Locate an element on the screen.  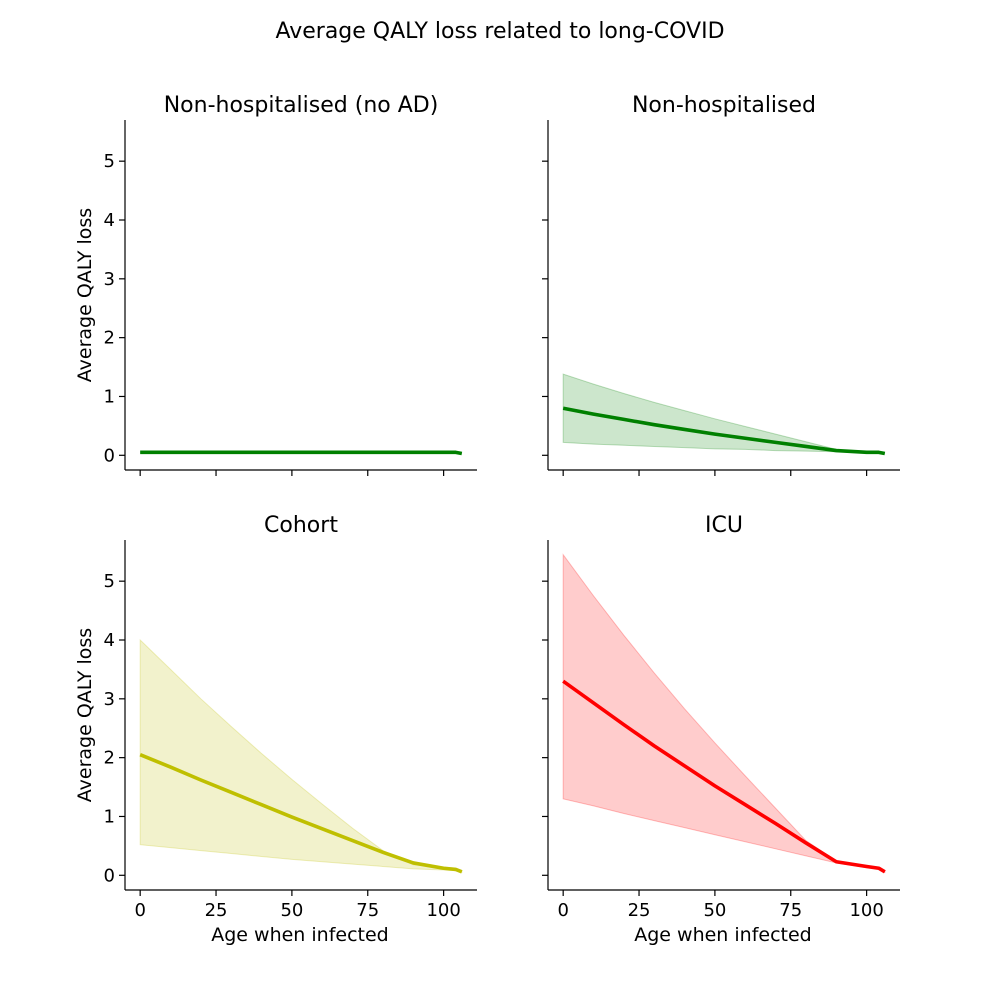
chart-title: Average QALY loss related to long-COVID is located at coordinates (499, 31).